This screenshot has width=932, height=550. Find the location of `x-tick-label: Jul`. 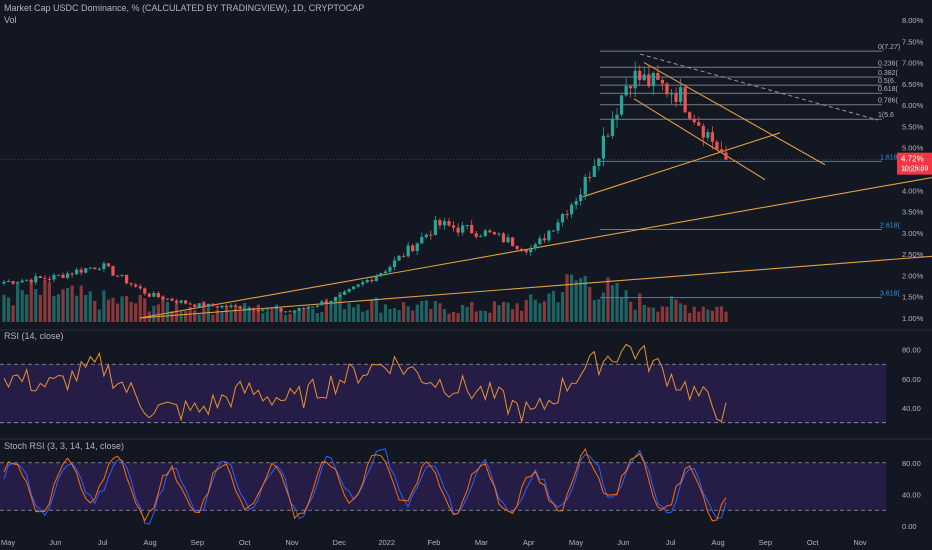

x-tick-label: Jul is located at coordinates (103, 542).